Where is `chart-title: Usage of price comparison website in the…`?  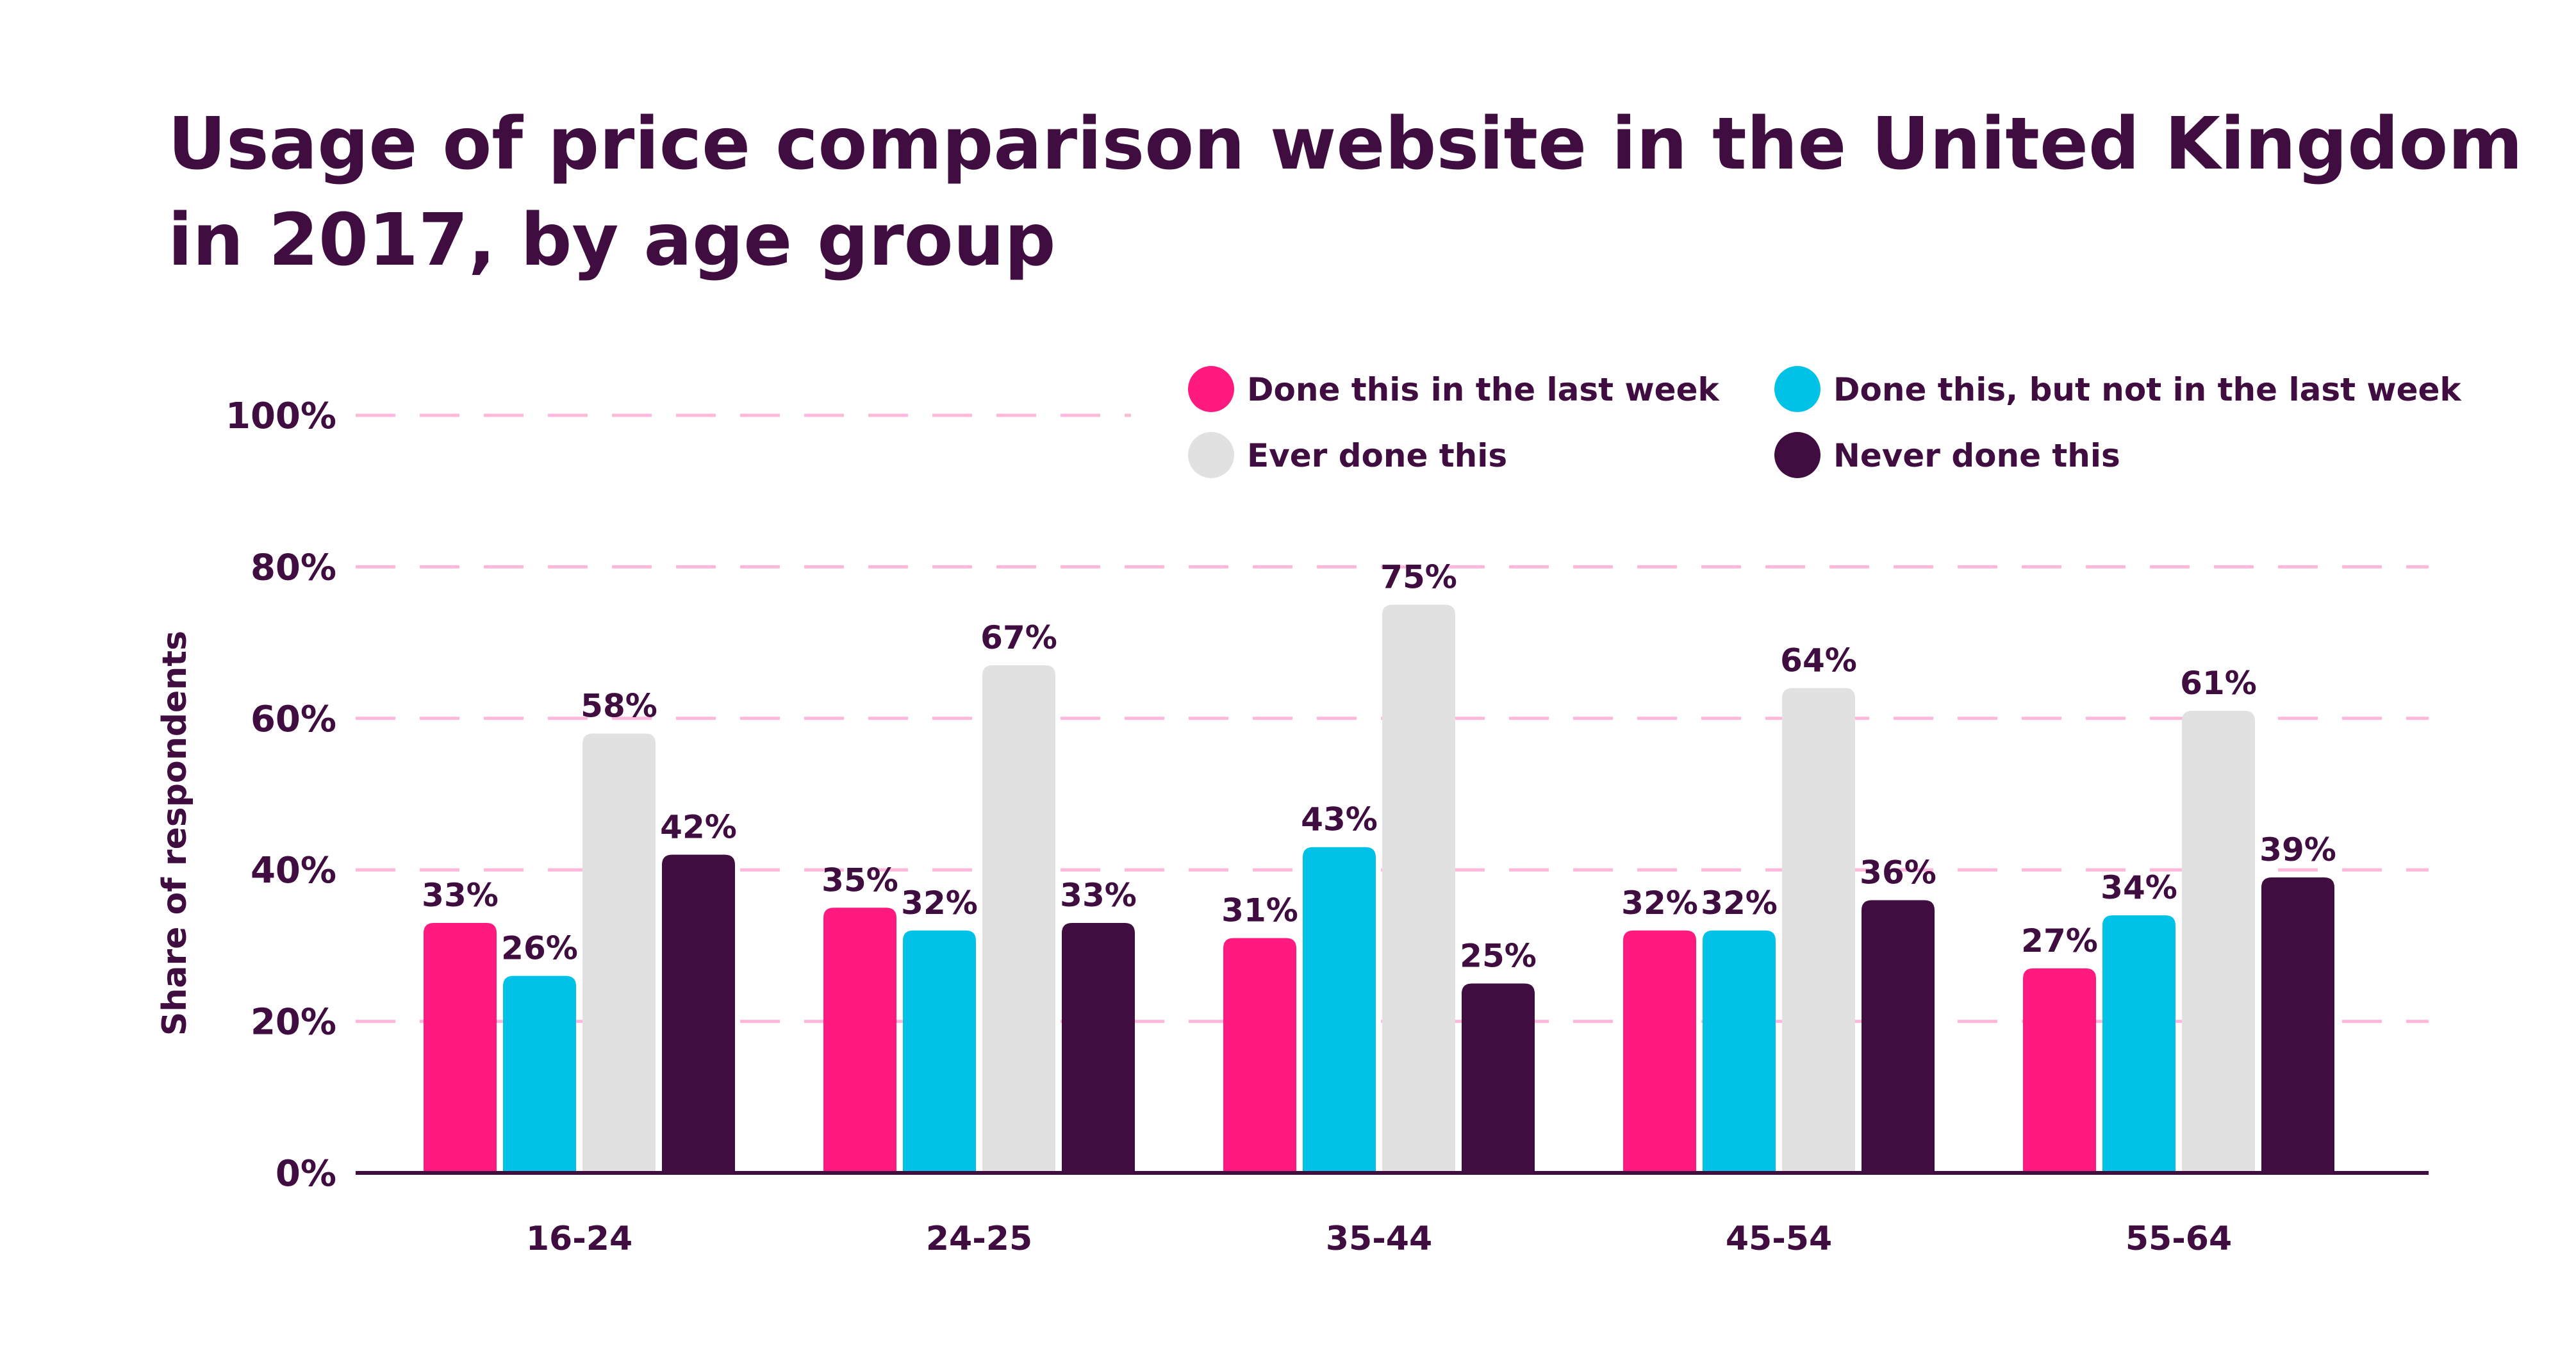
chart-title: Usage of price comparison website in the… is located at coordinates (1353, 192).